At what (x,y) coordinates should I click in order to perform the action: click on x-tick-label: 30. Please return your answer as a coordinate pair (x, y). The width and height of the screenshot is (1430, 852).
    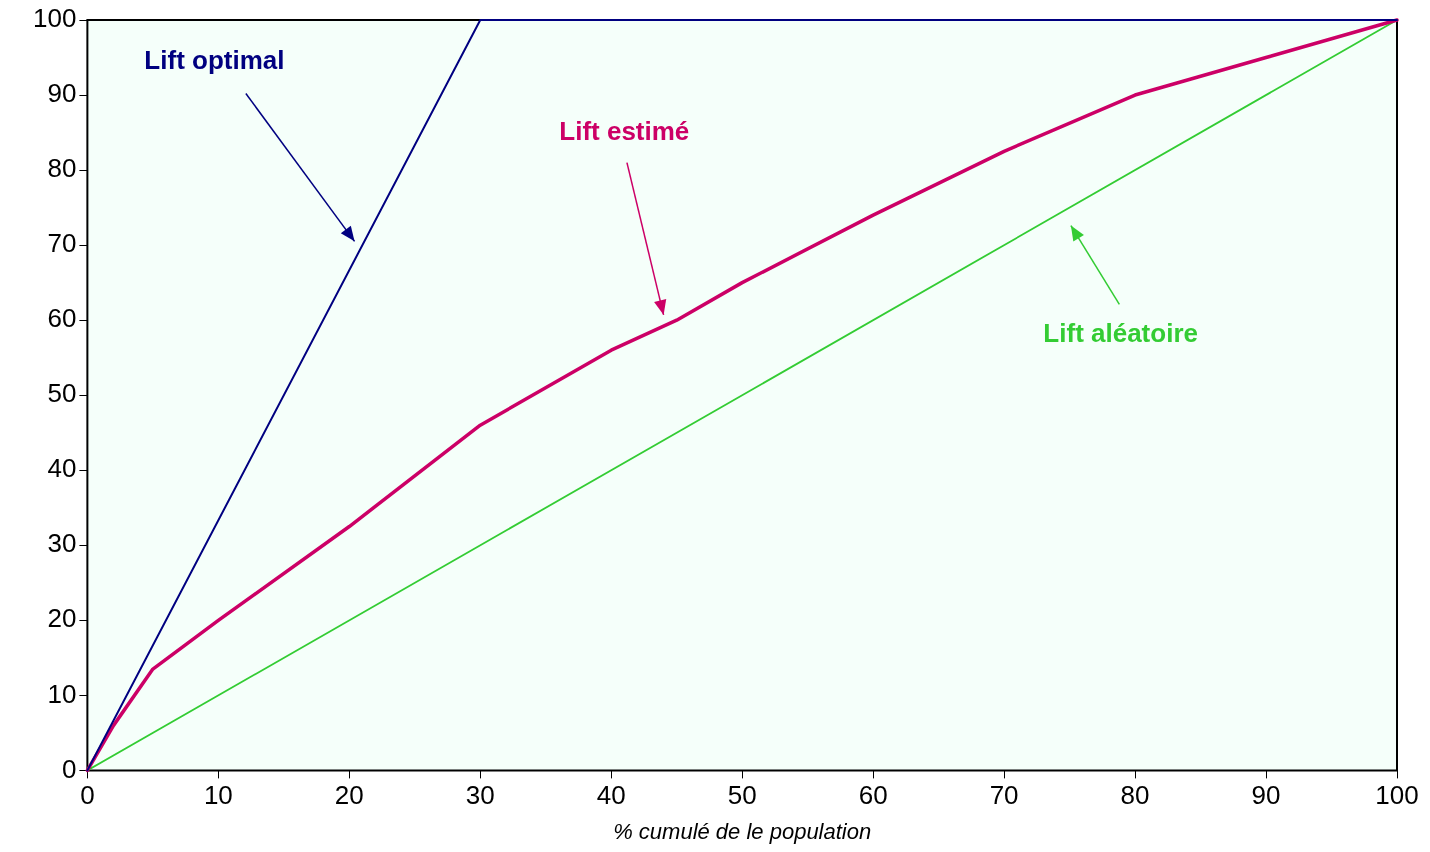
    Looking at the image, I should click on (480, 795).